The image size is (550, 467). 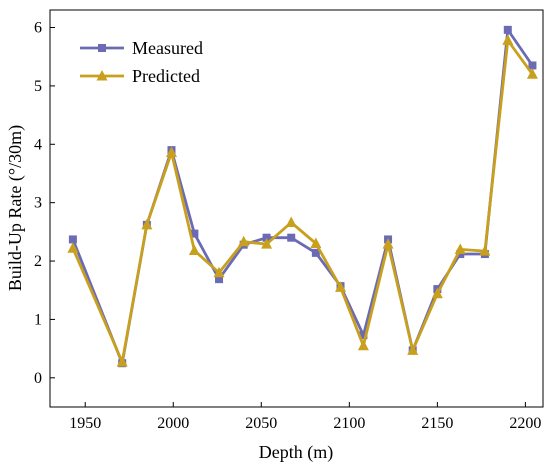 I want to click on y-tick-label: 4, so click(x=38, y=144).